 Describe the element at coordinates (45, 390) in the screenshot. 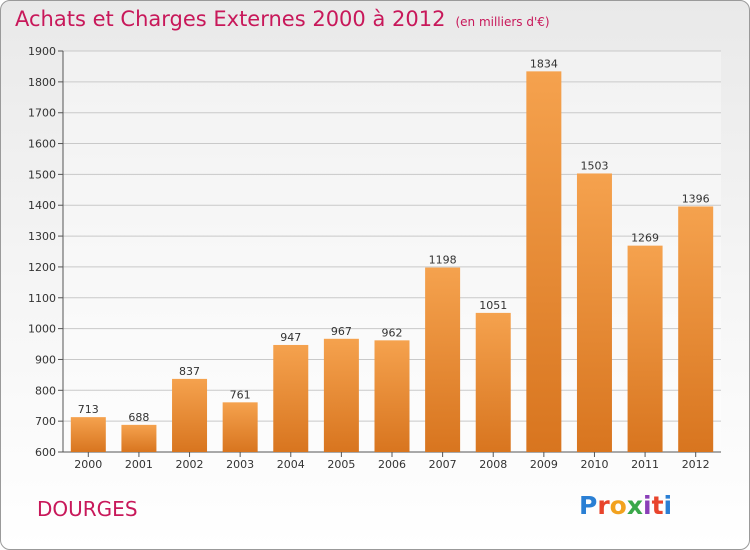

I see `y-tick-label: 800` at that location.